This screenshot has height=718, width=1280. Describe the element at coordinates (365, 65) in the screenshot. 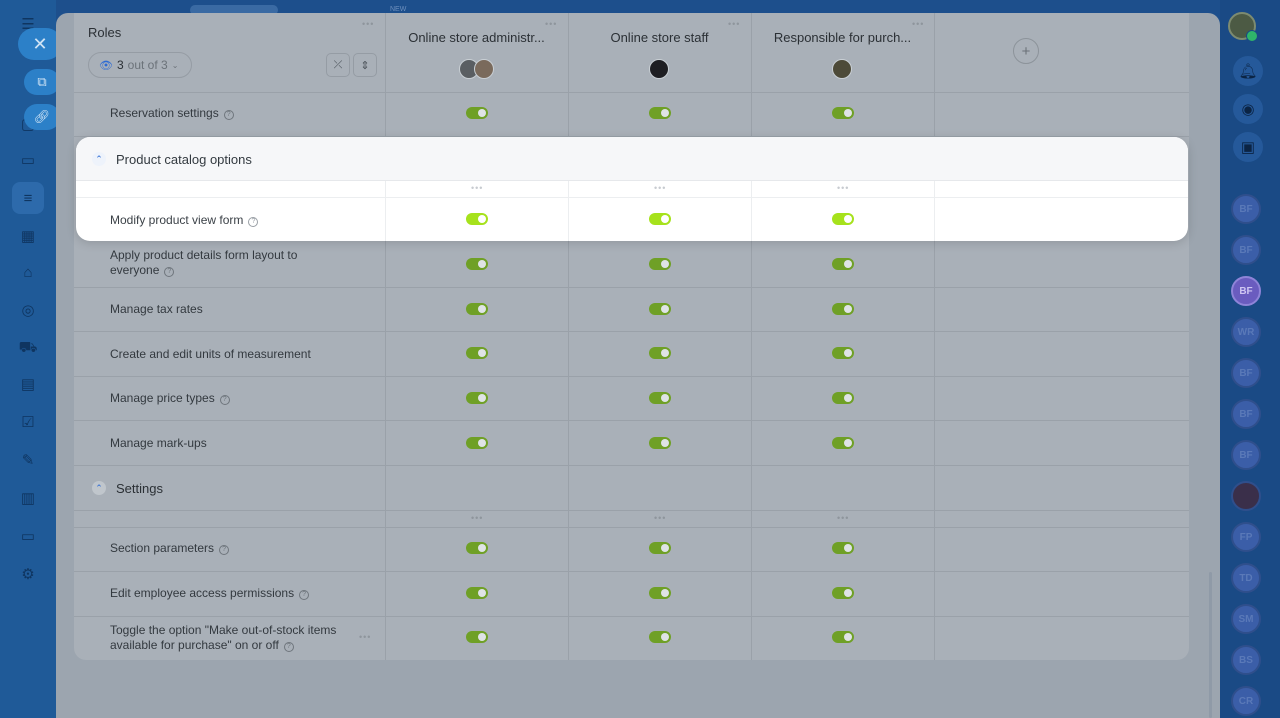

I see `expand-all-button: ⇕` at that location.